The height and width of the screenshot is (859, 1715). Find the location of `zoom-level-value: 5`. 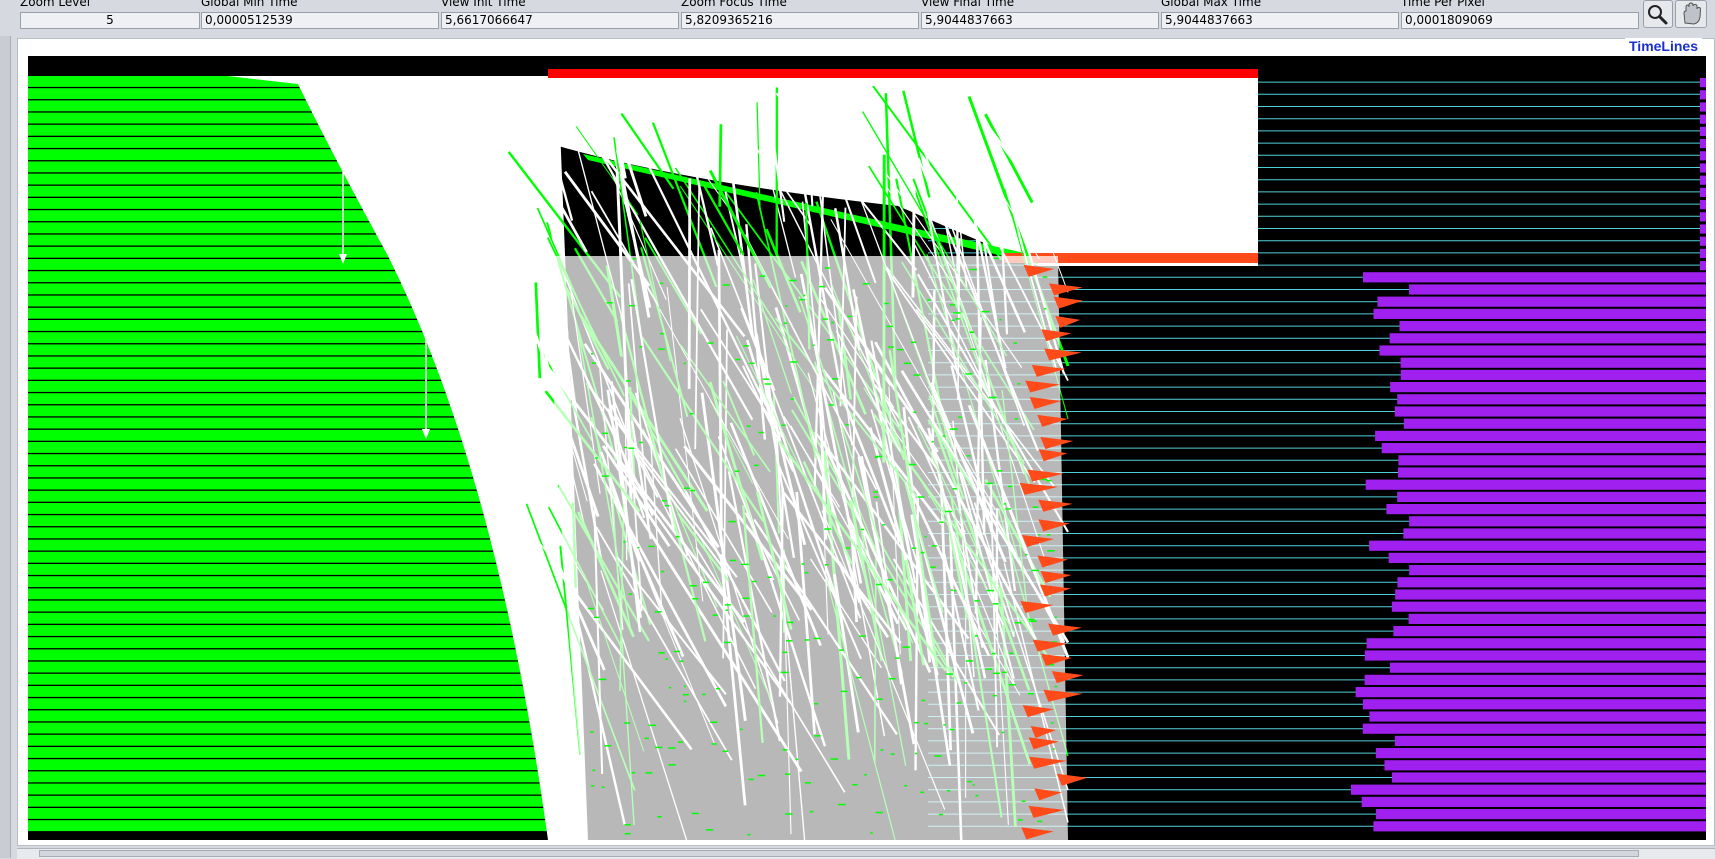

zoom-level-value: 5 is located at coordinates (110, 20).